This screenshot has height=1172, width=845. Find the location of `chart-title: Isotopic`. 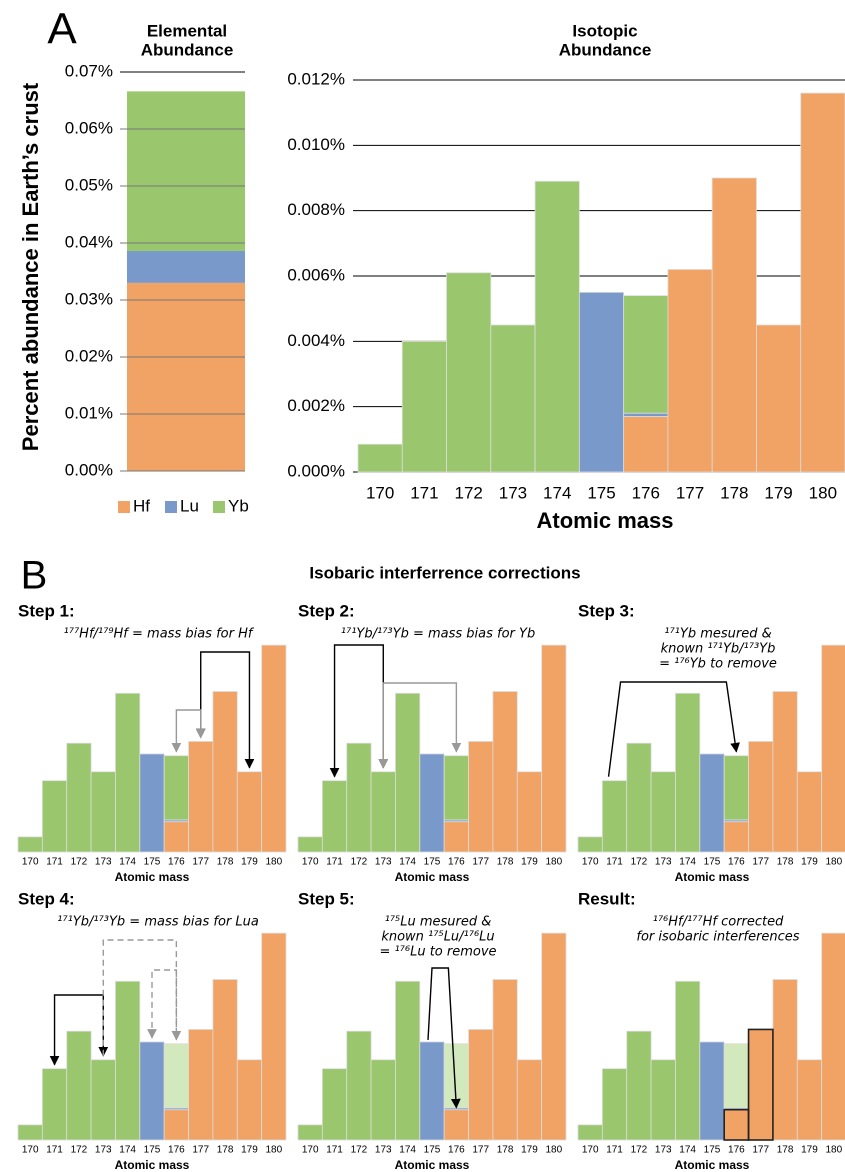

chart-title: Isotopic is located at coordinates (604, 30).